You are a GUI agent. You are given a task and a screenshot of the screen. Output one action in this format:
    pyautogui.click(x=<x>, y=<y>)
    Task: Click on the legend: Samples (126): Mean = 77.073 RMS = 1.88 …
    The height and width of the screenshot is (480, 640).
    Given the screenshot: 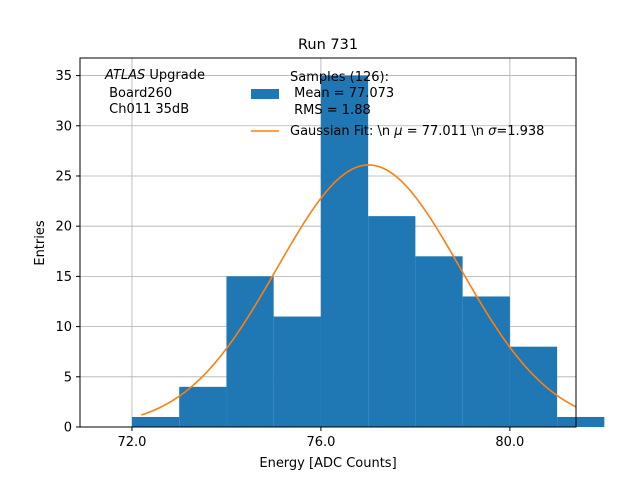 What is the action you would take?
    pyautogui.click(x=397, y=104)
    